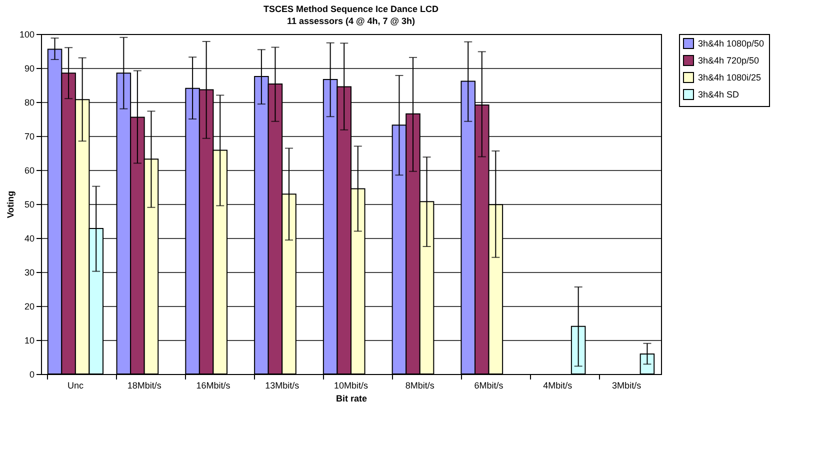  I want to click on x-tick-label: 8Mbit/s, so click(420, 385).